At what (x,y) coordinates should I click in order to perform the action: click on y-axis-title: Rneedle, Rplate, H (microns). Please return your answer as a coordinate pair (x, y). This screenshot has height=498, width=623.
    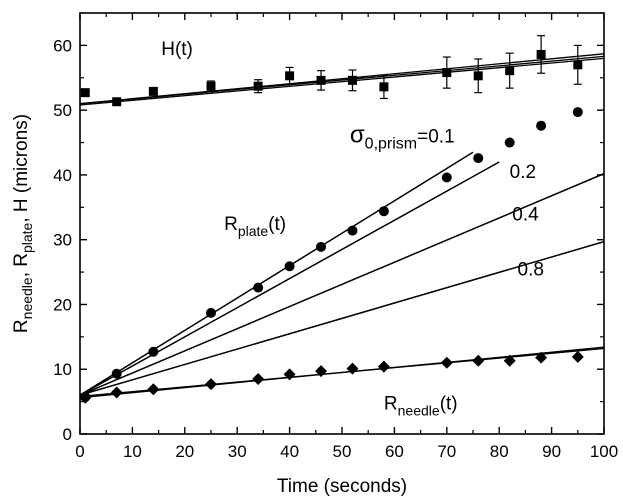
    Looking at the image, I should click on (23, 223).